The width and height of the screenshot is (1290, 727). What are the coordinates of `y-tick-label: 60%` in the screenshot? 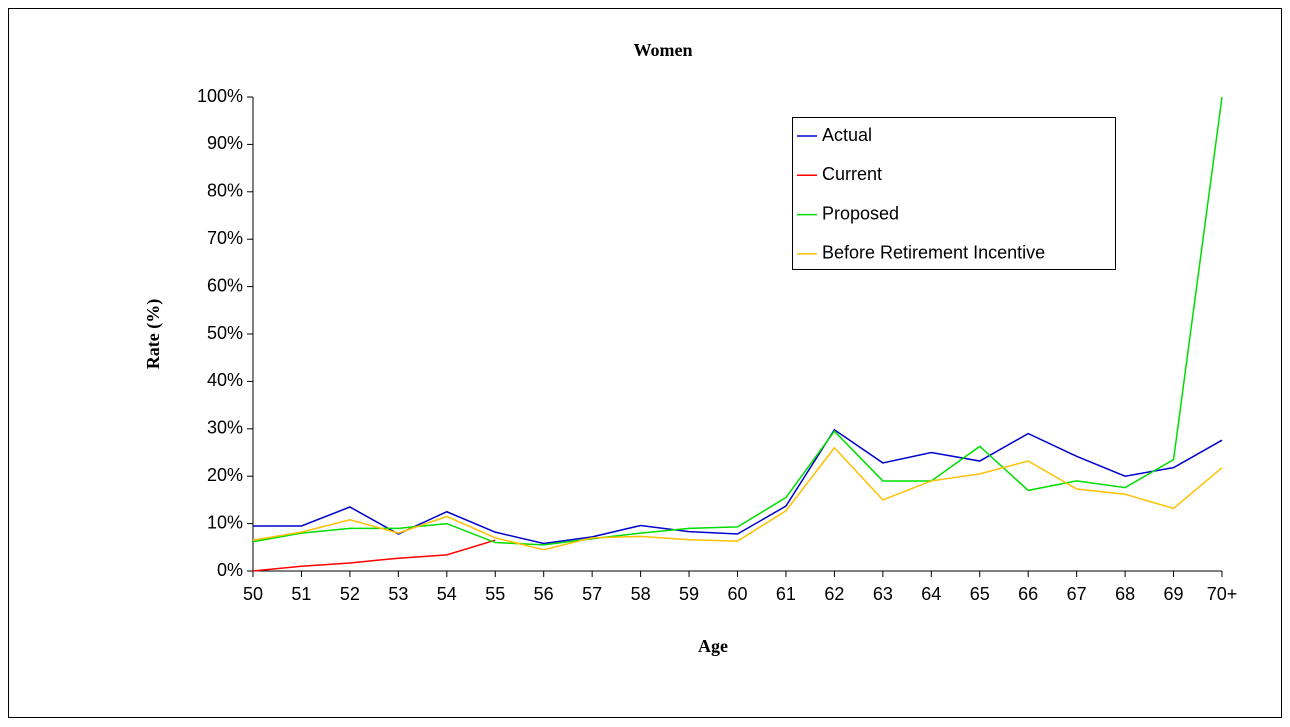 It's located at (225, 285).